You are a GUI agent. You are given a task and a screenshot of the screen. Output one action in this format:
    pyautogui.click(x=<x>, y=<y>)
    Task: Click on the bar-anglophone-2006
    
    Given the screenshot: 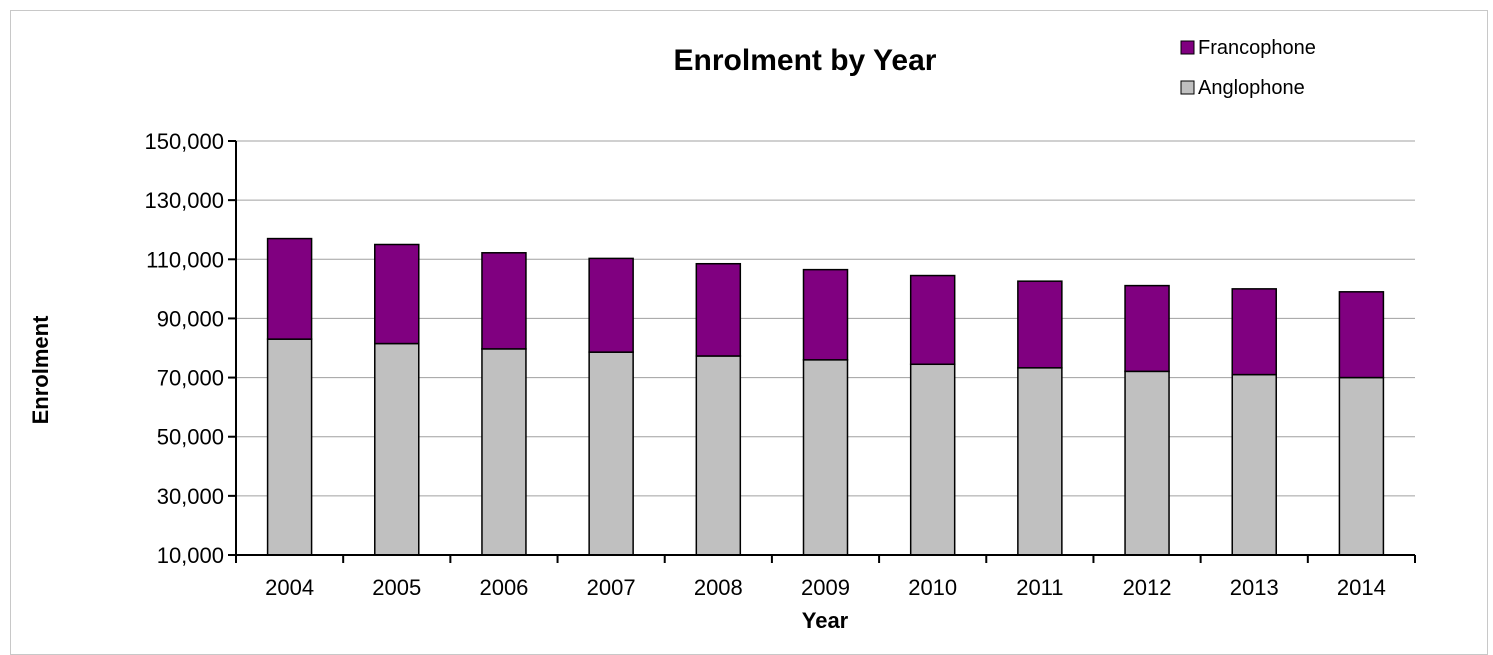 What is the action you would take?
    pyautogui.click(x=504, y=452)
    